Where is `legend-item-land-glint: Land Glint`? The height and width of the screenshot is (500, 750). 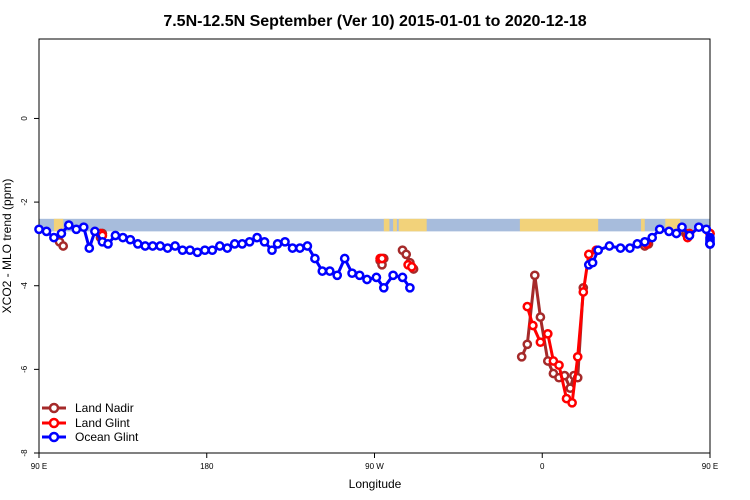 legend-item-land-glint: Land Glint is located at coordinates (86, 423).